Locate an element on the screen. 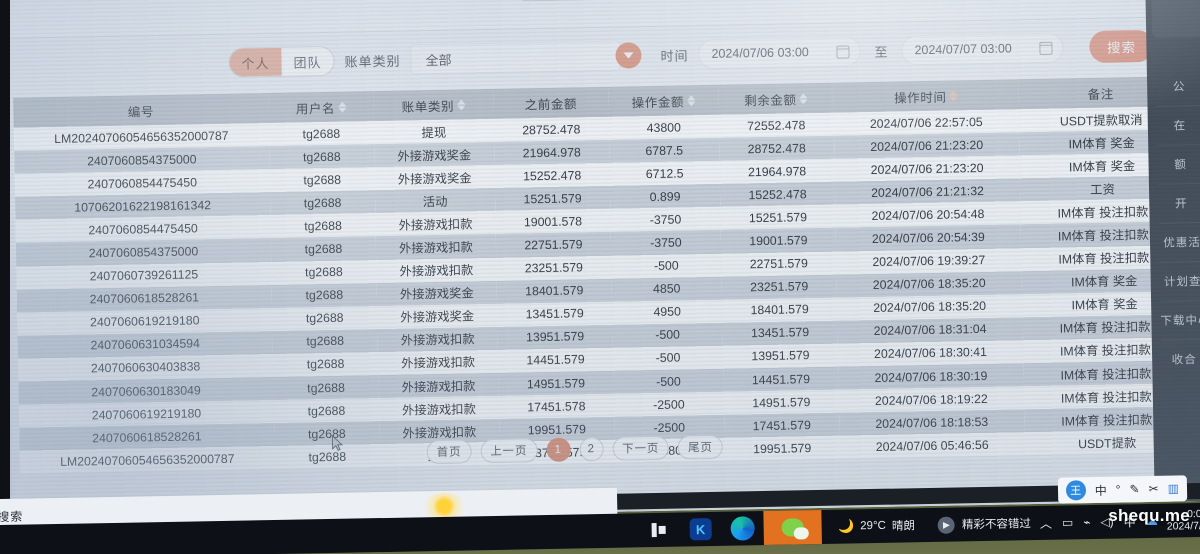  end-date-value: 2024/07/07 03:00 is located at coordinates (963, 49).